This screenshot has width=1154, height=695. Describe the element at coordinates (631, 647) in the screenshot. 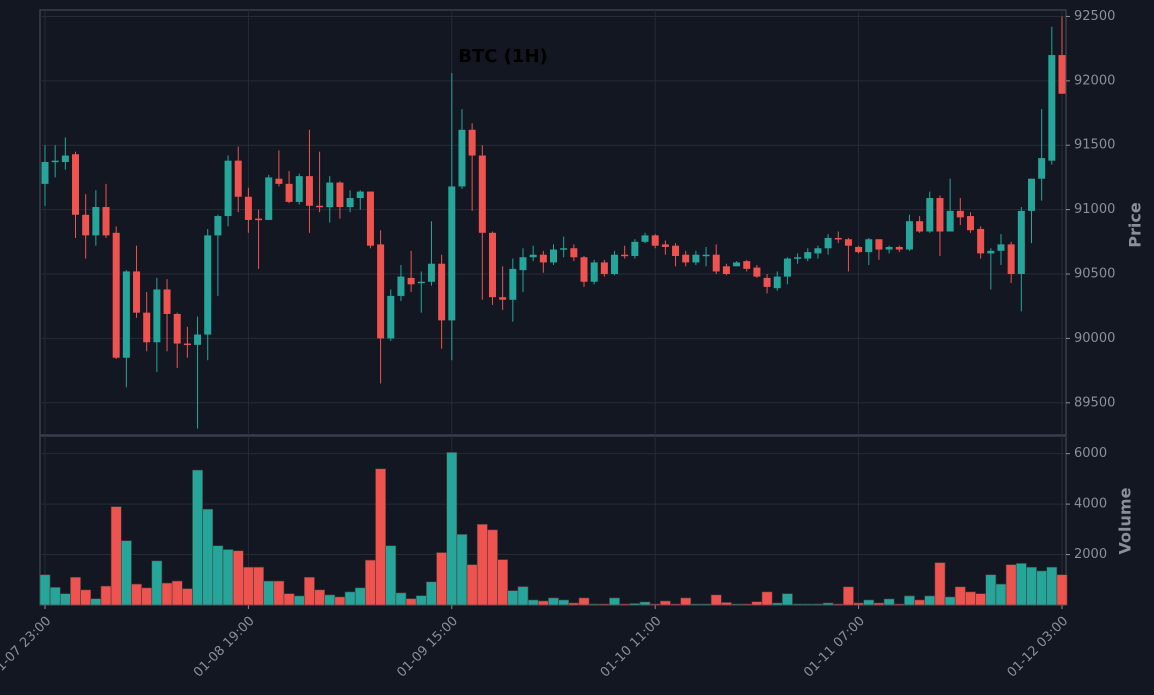

I see `x-tick-label: 01-10 11:00` at that location.